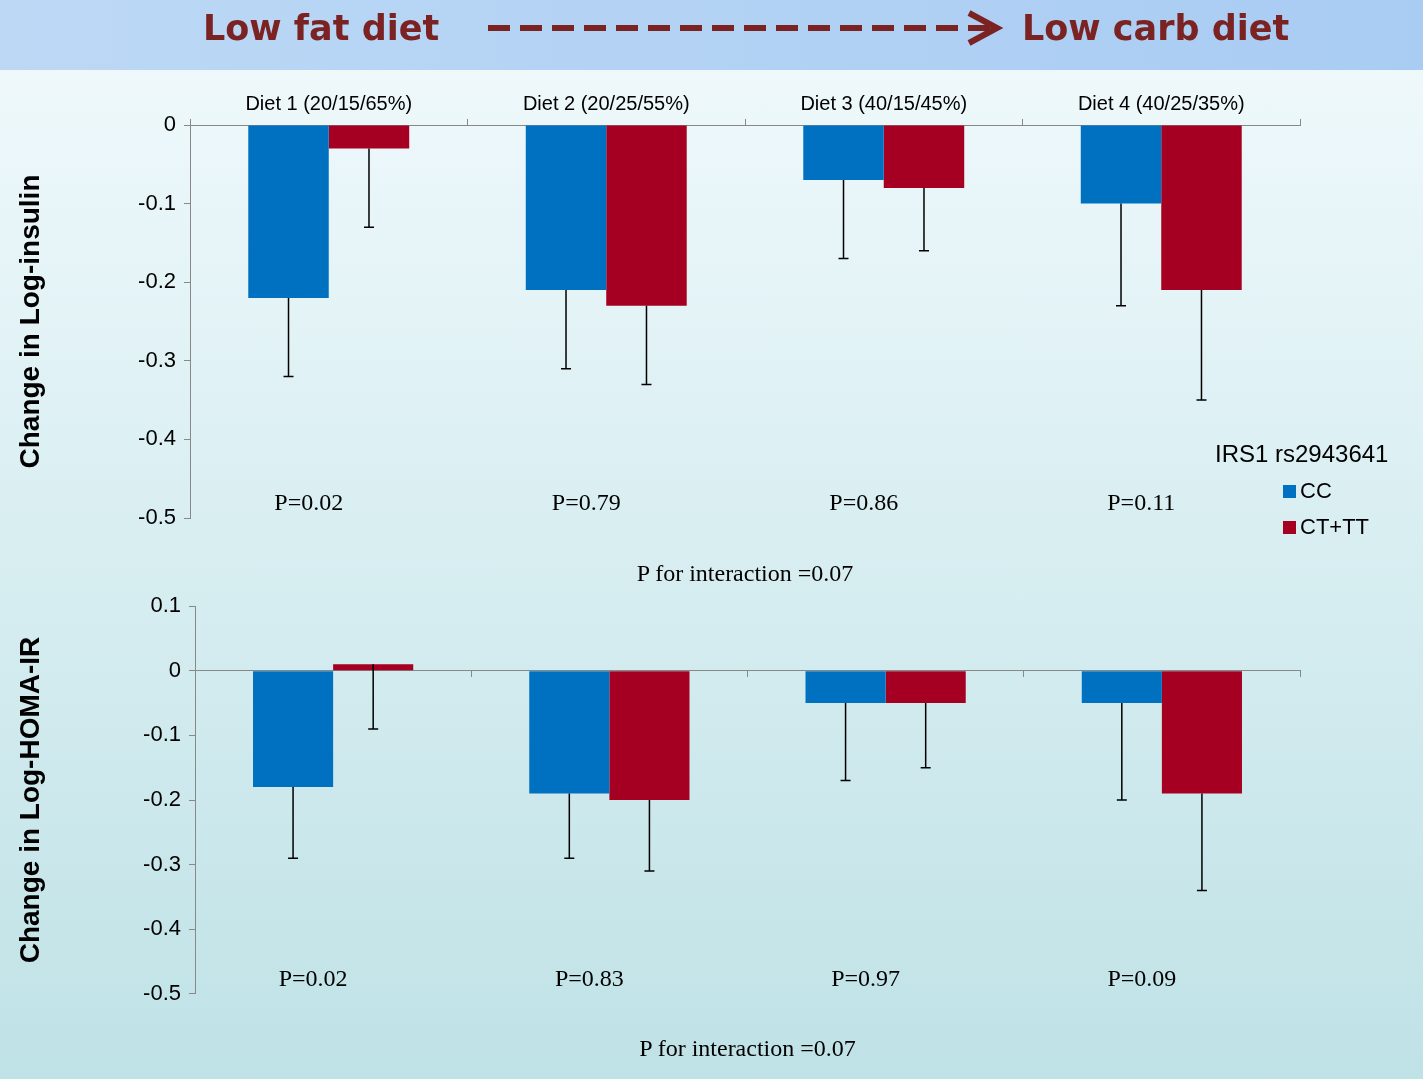 This screenshot has height=1079, width=1423. I want to click on annotation: P=0.86, so click(864, 502).